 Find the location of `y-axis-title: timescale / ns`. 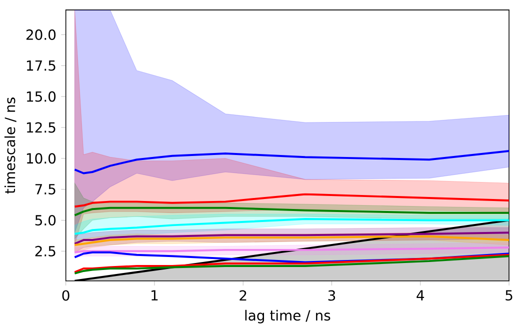

y-axis-title: timescale / ns is located at coordinates (10, 146).